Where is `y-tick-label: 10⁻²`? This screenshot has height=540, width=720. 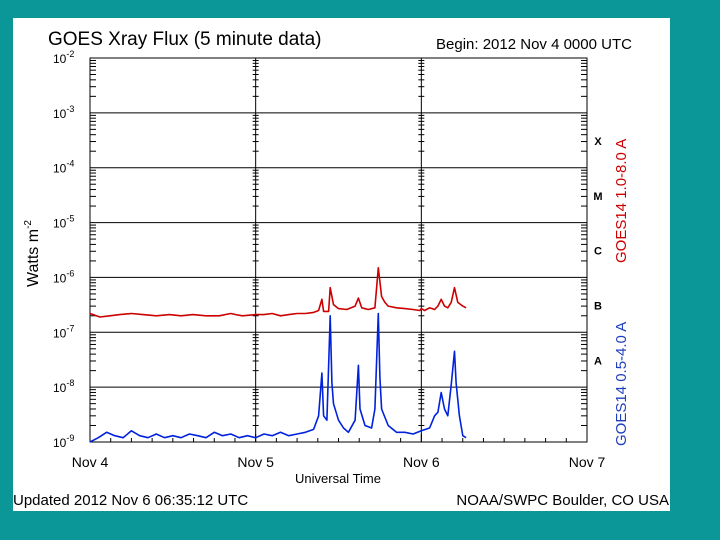 y-tick-label: 10⁻² is located at coordinates (63, 57).